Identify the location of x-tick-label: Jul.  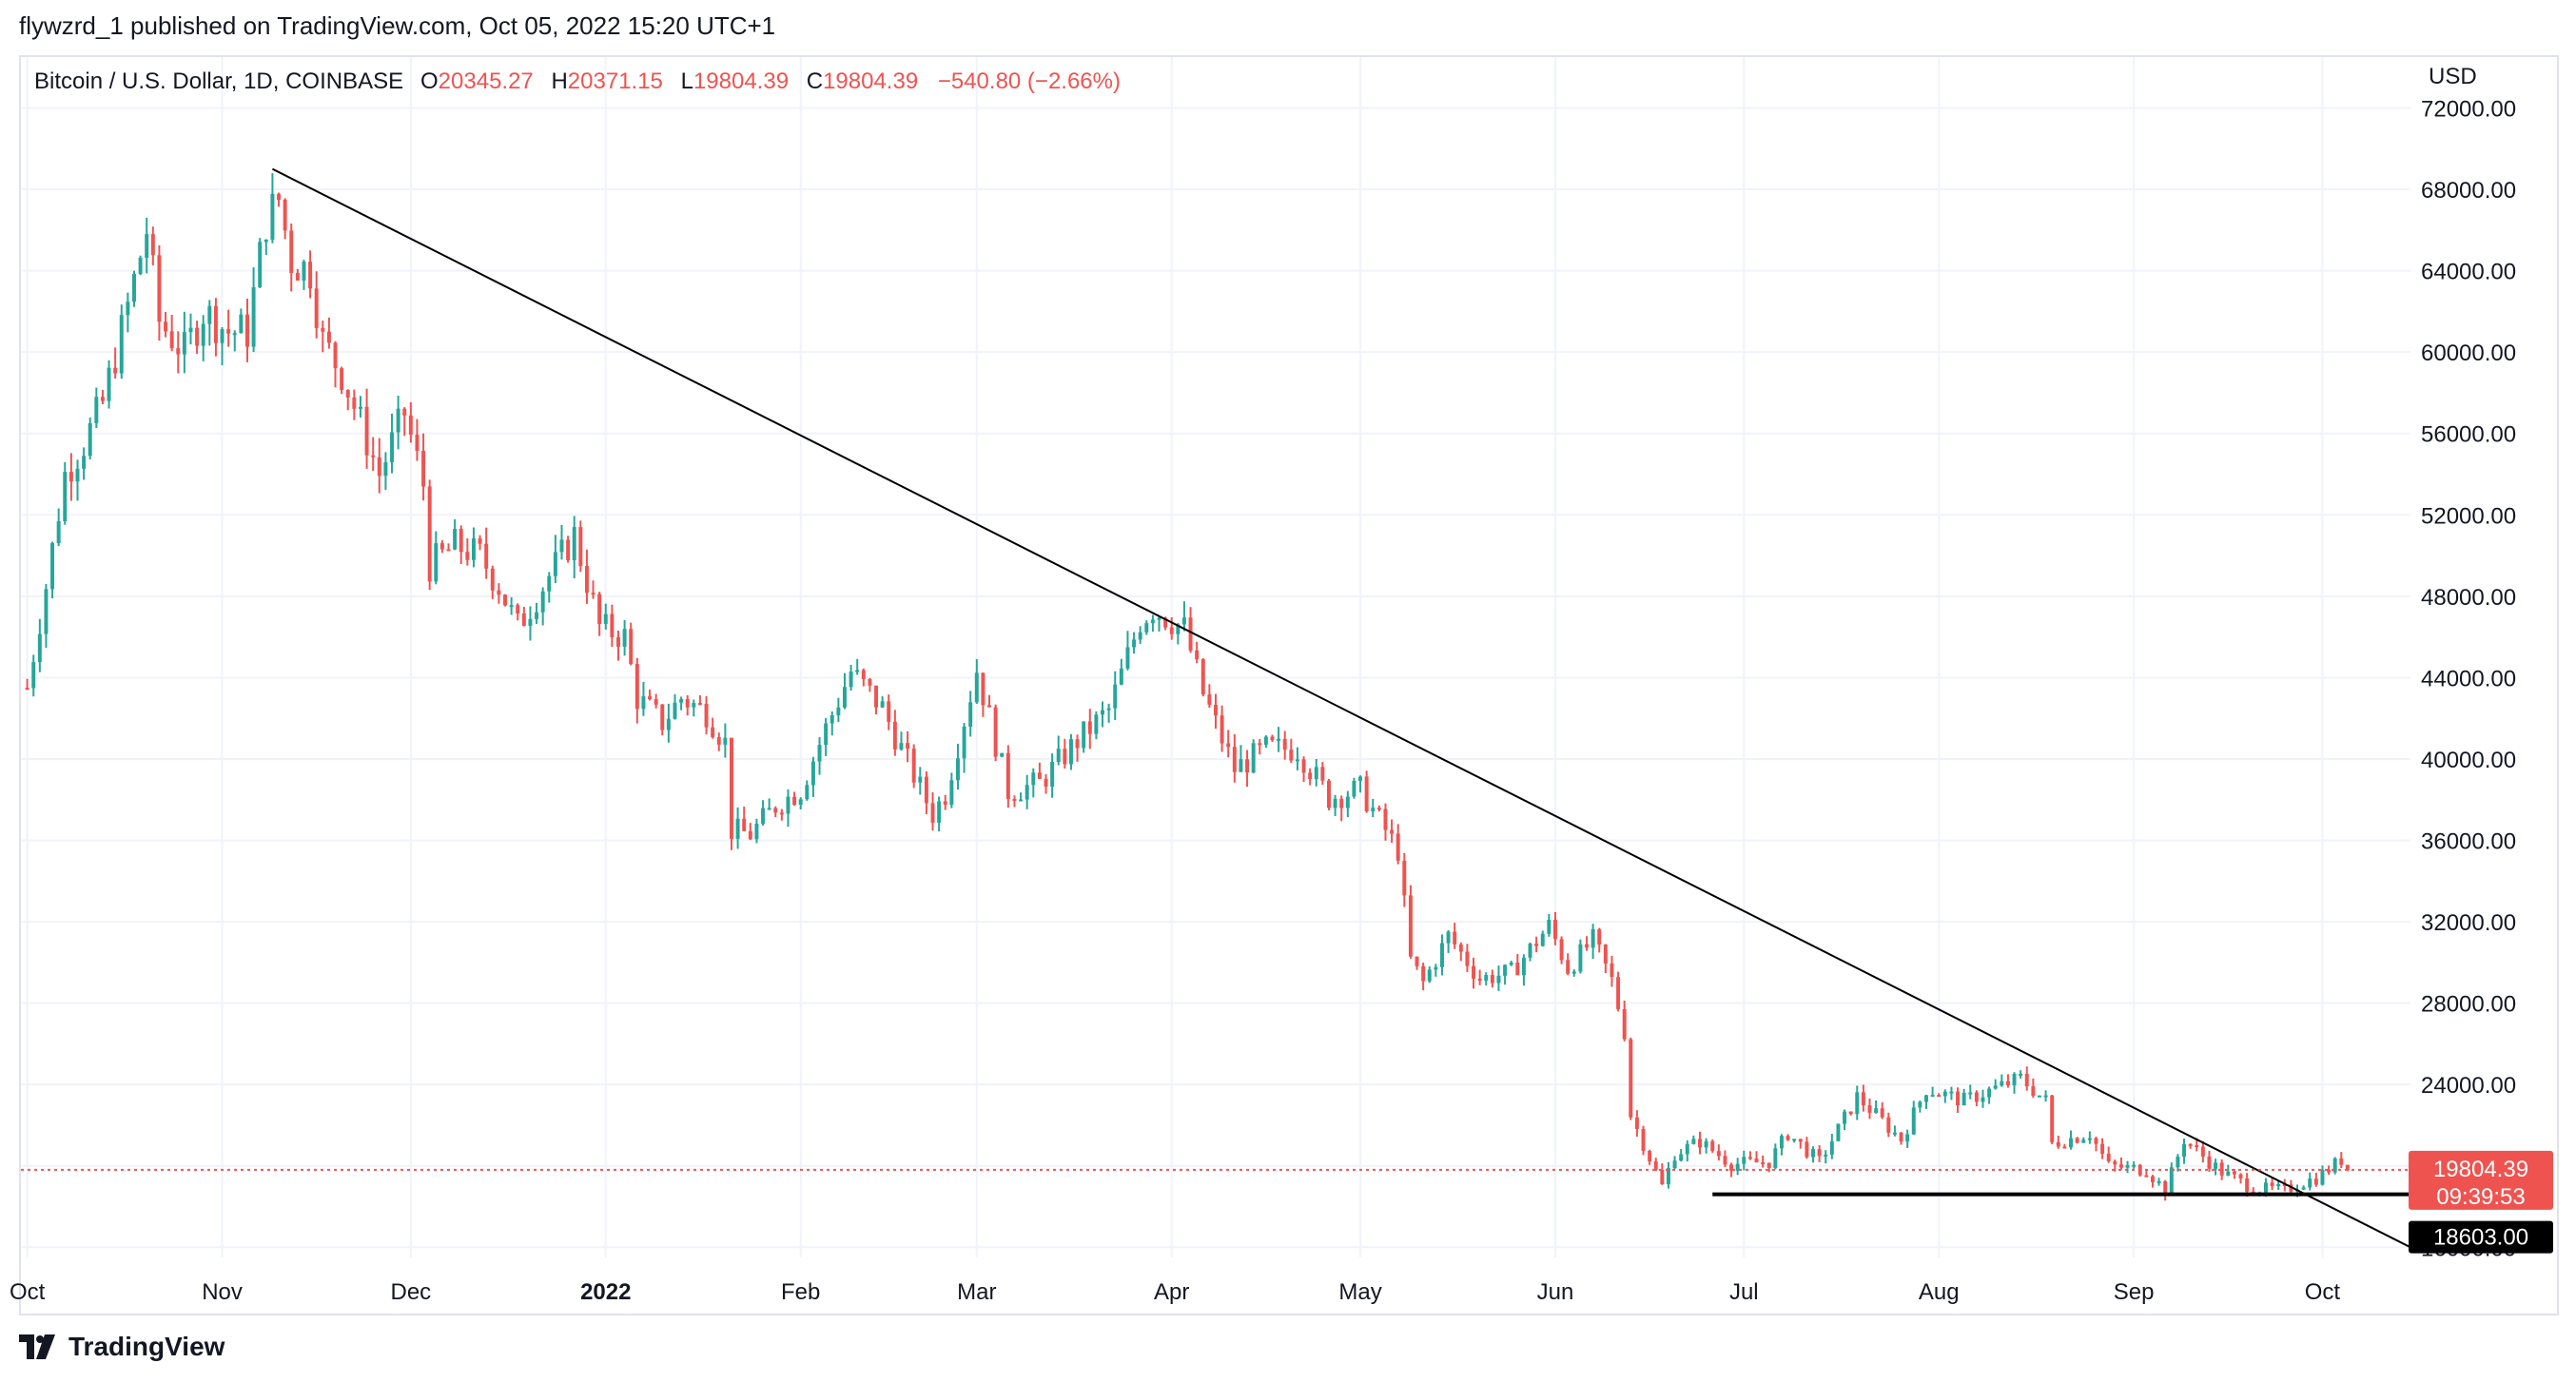
(1744, 1292).